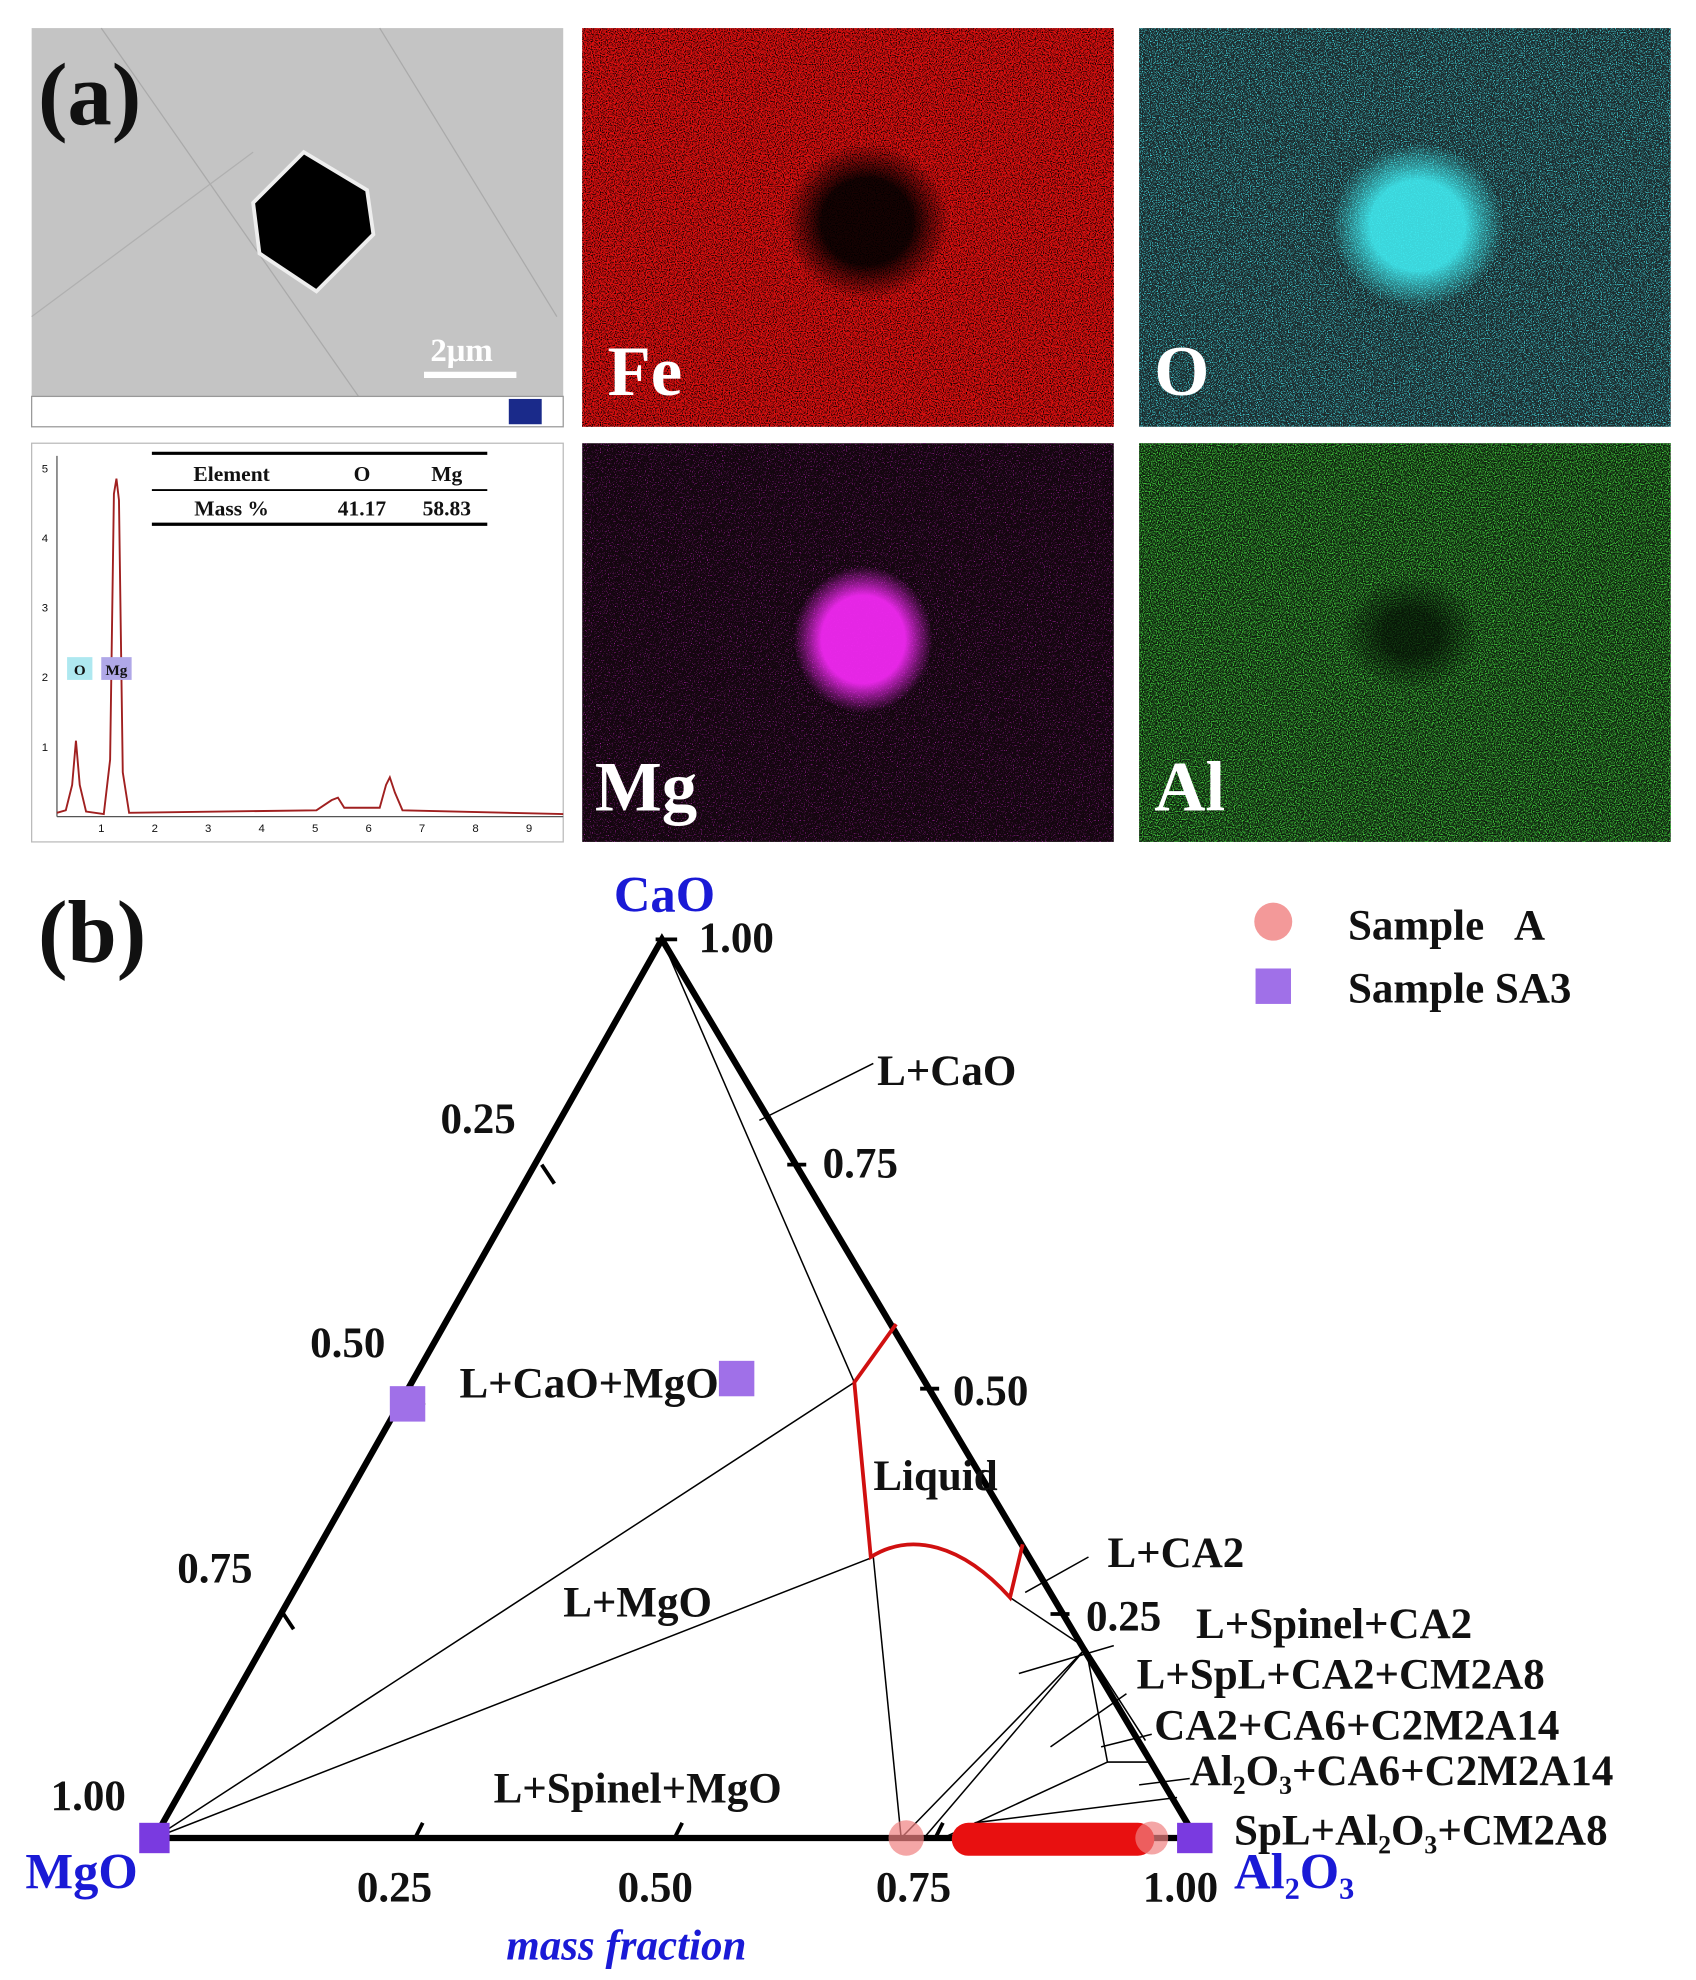 The height and width of the screenshot is (1980, 1696). Describe the element at coordinates (1356, 1725) in the screenshot. I see `region-label: CA2+CA6+C2M2A14` at that location.